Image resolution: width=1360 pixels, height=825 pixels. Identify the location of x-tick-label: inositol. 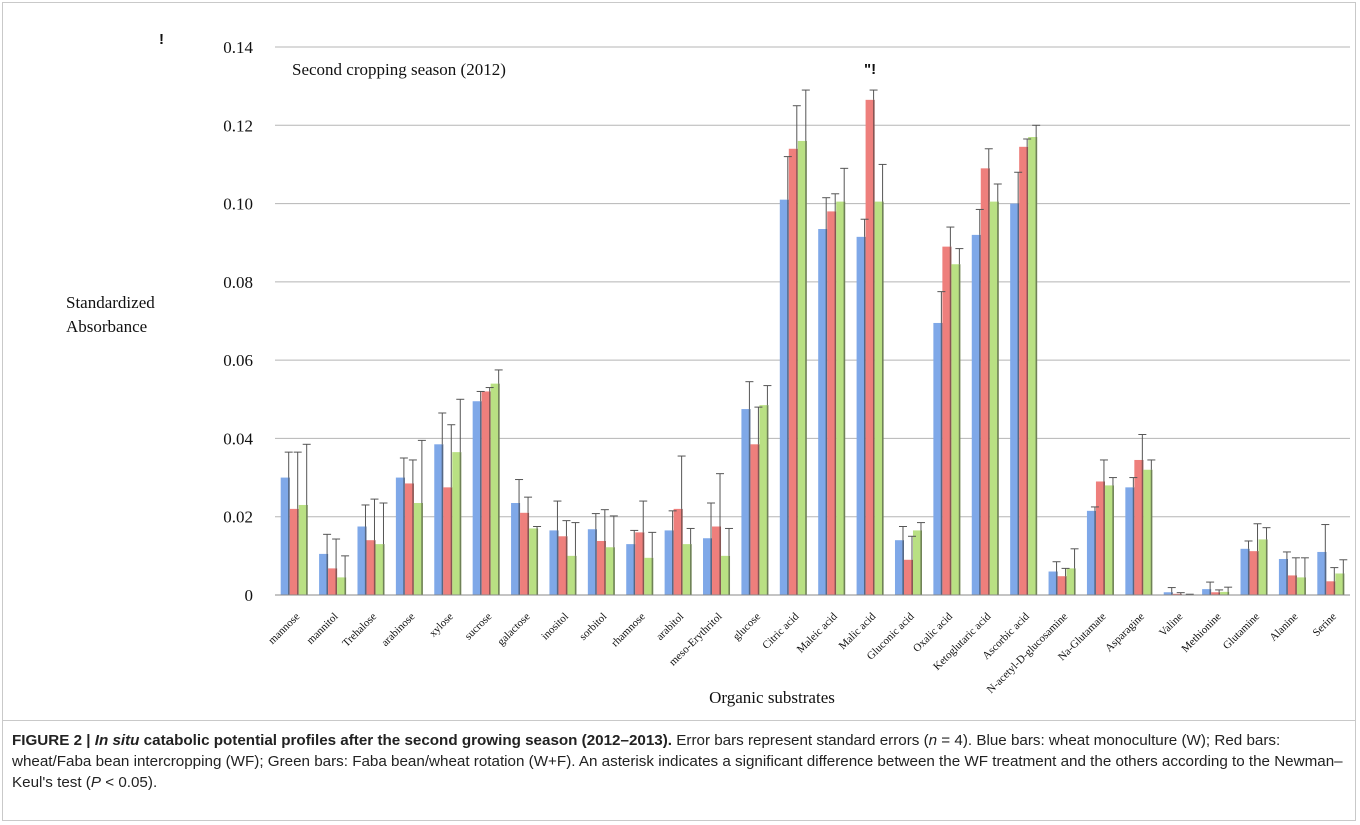
(555, 627).